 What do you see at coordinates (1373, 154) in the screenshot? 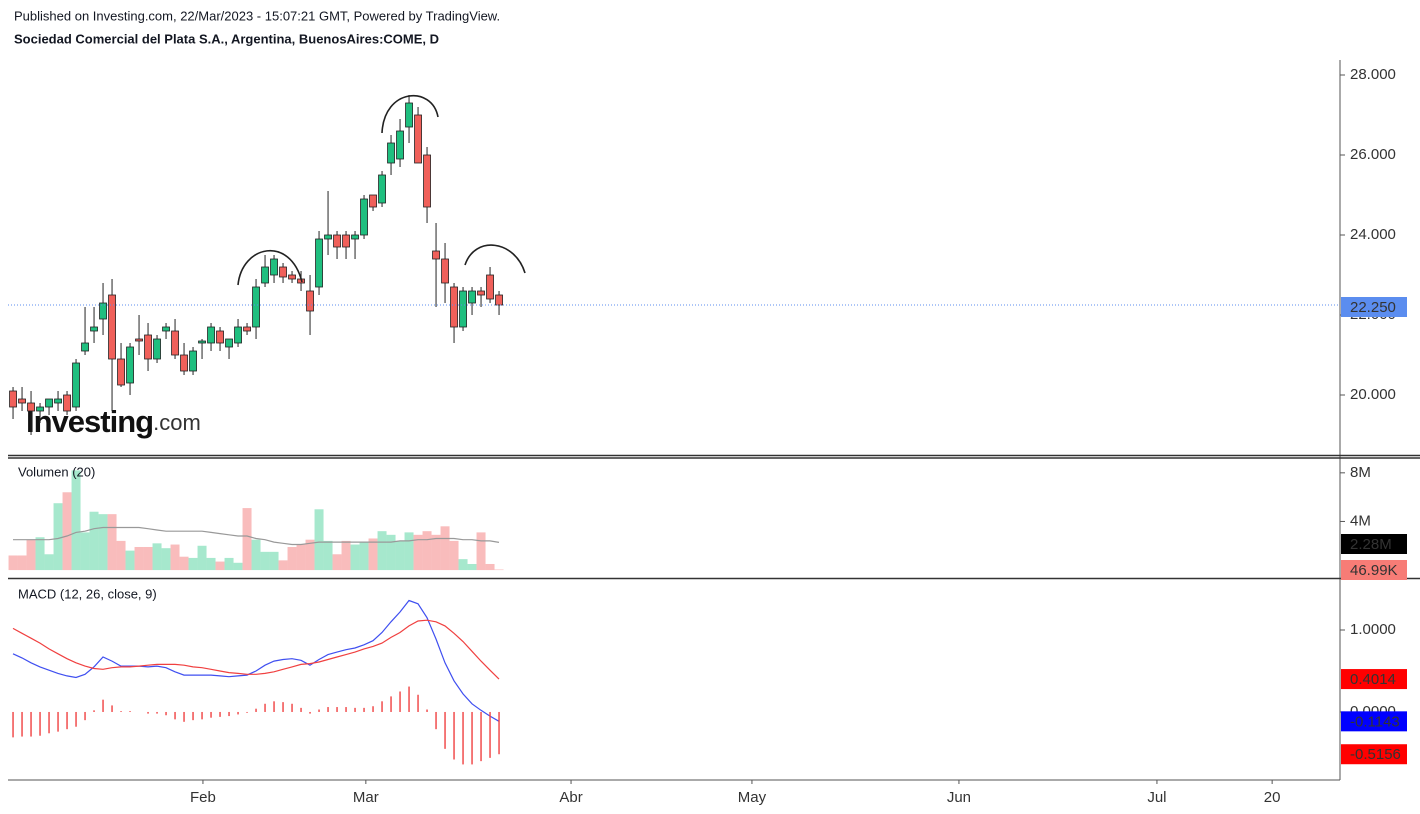
I see `y-tick-label: 26.000` at bounding box center [1373, 154].